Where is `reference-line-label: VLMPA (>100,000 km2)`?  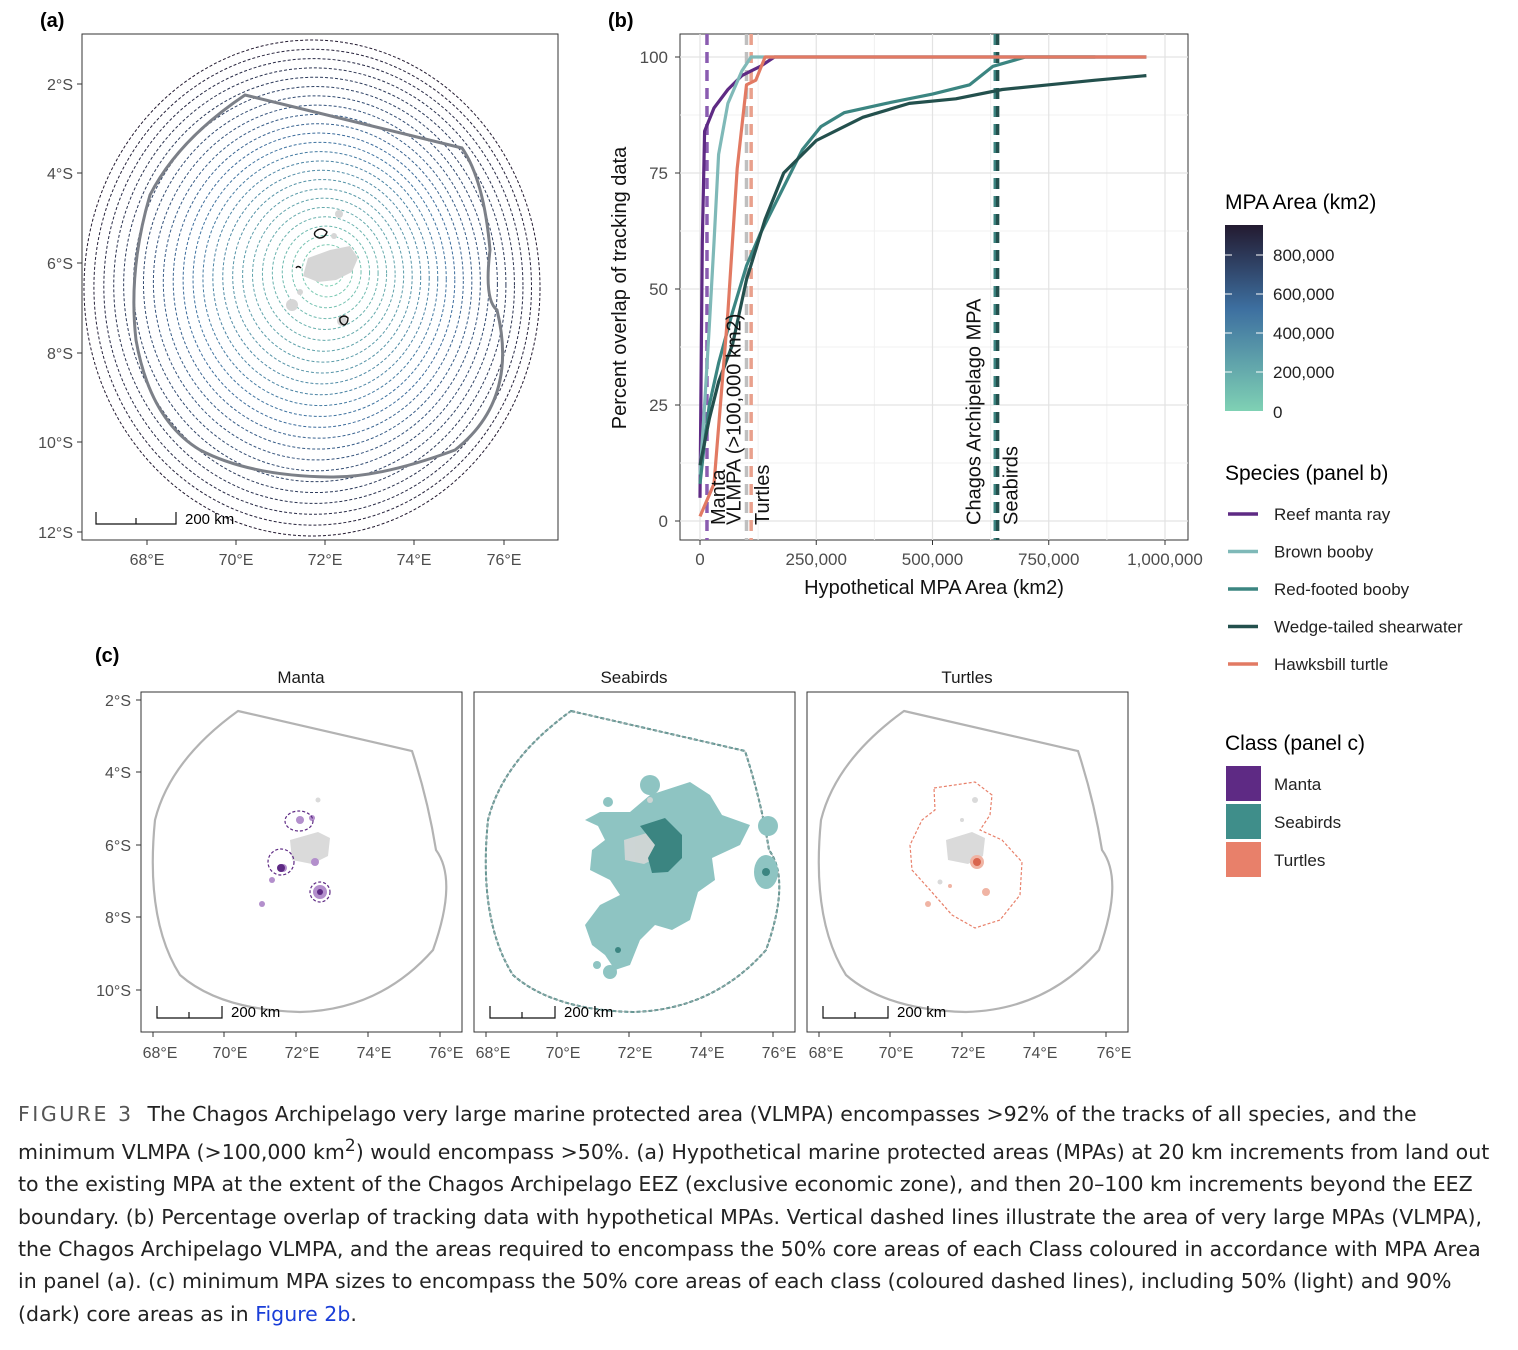 reference-line-label: VLMPA (>100,000 km2) is located at coordinates (735, 419).